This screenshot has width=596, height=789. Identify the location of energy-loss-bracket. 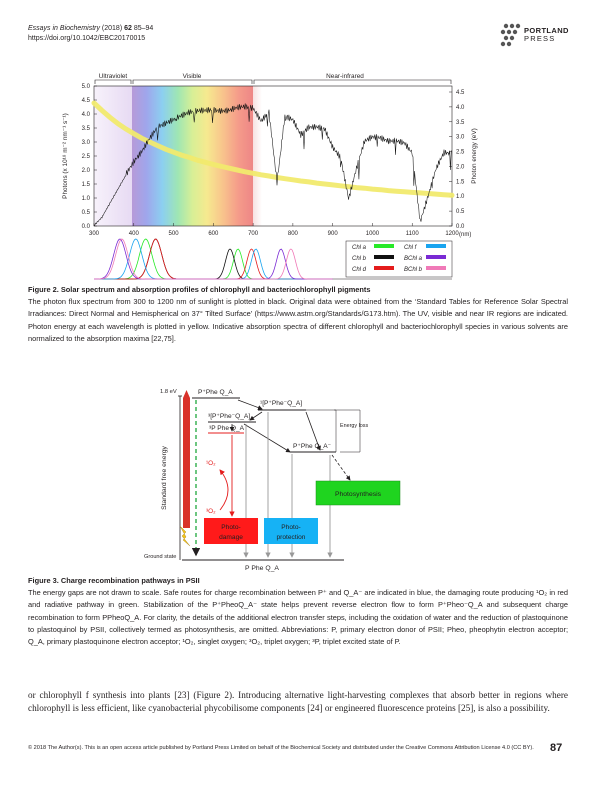
(347, 431).